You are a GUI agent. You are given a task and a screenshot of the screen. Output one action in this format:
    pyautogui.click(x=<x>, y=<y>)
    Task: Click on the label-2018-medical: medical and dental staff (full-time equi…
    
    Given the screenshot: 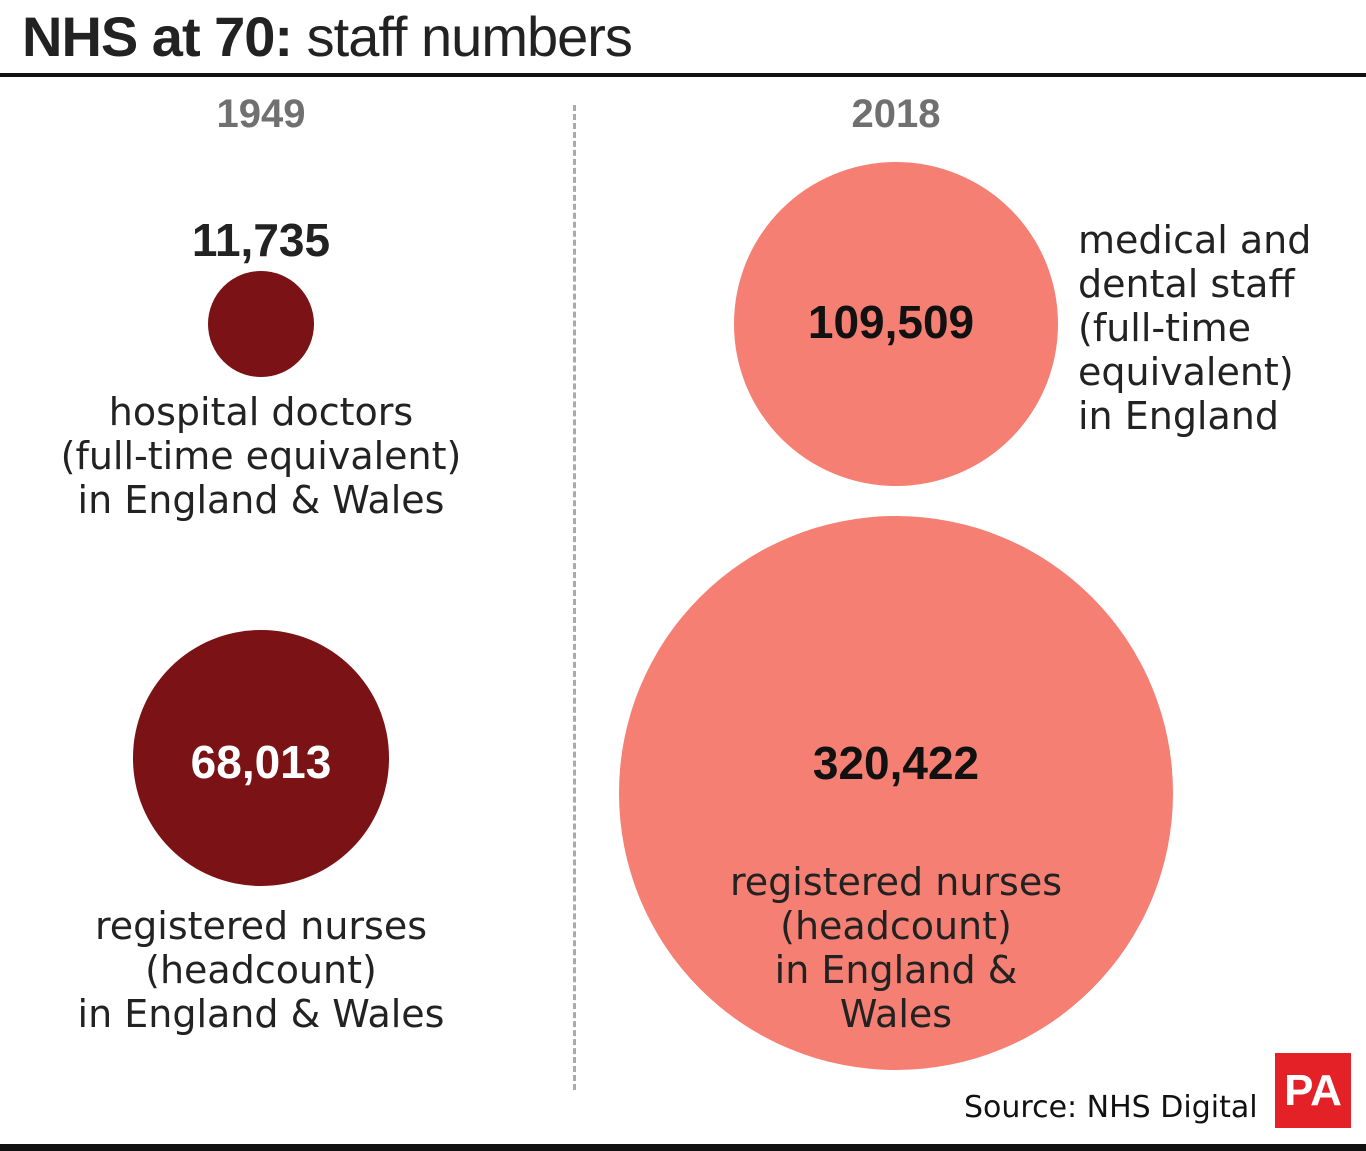 What is the action you would take?
    pyautogui.click(x=1195, y=328)
    